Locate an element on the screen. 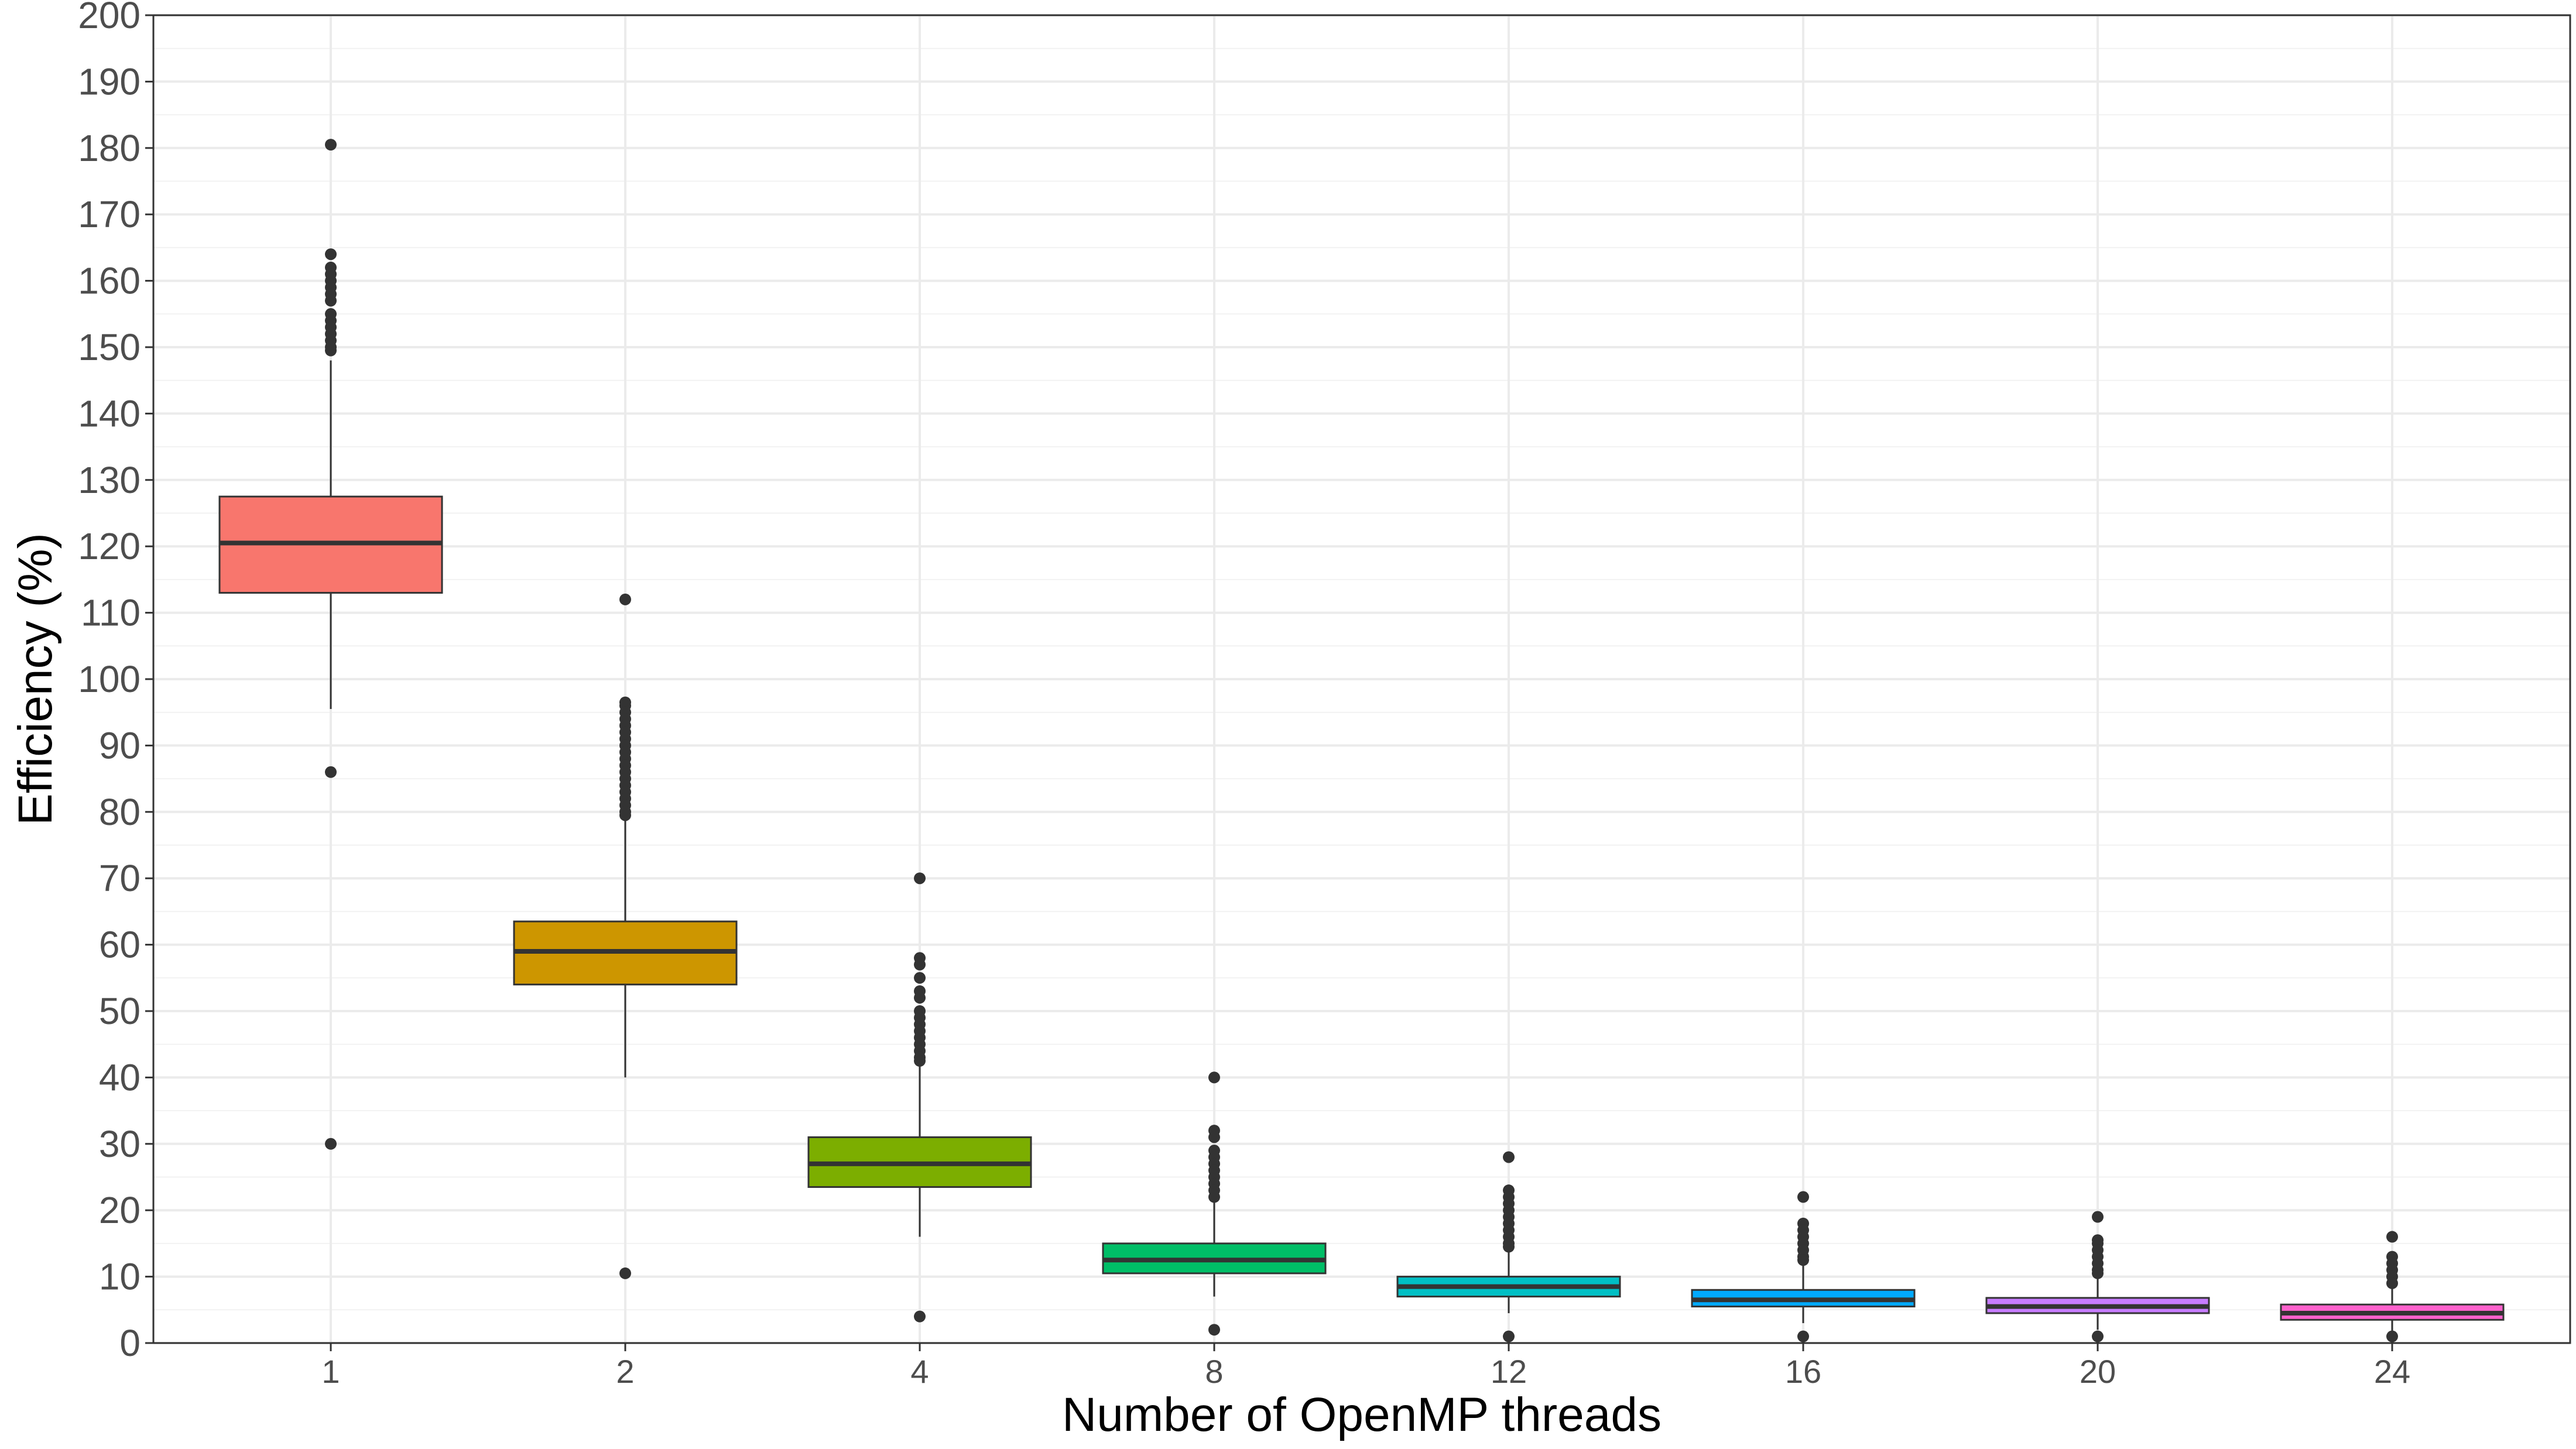 Image resolution: width=2576 pixels, height=1449 pixels. y-tick-label: 80 is located at coordinates (120, 812).